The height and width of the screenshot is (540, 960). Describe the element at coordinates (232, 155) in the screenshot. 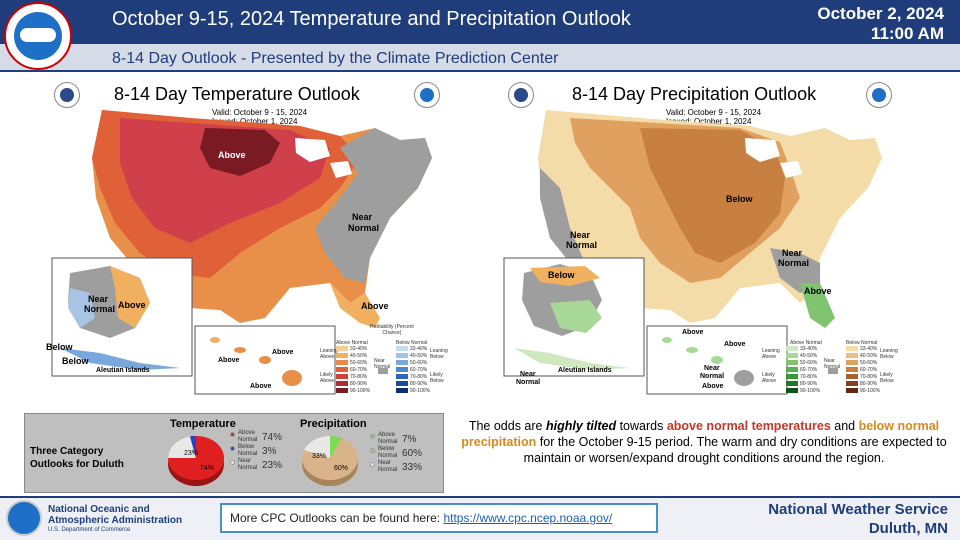

I see `temp-label-above-north: Above` at that location.